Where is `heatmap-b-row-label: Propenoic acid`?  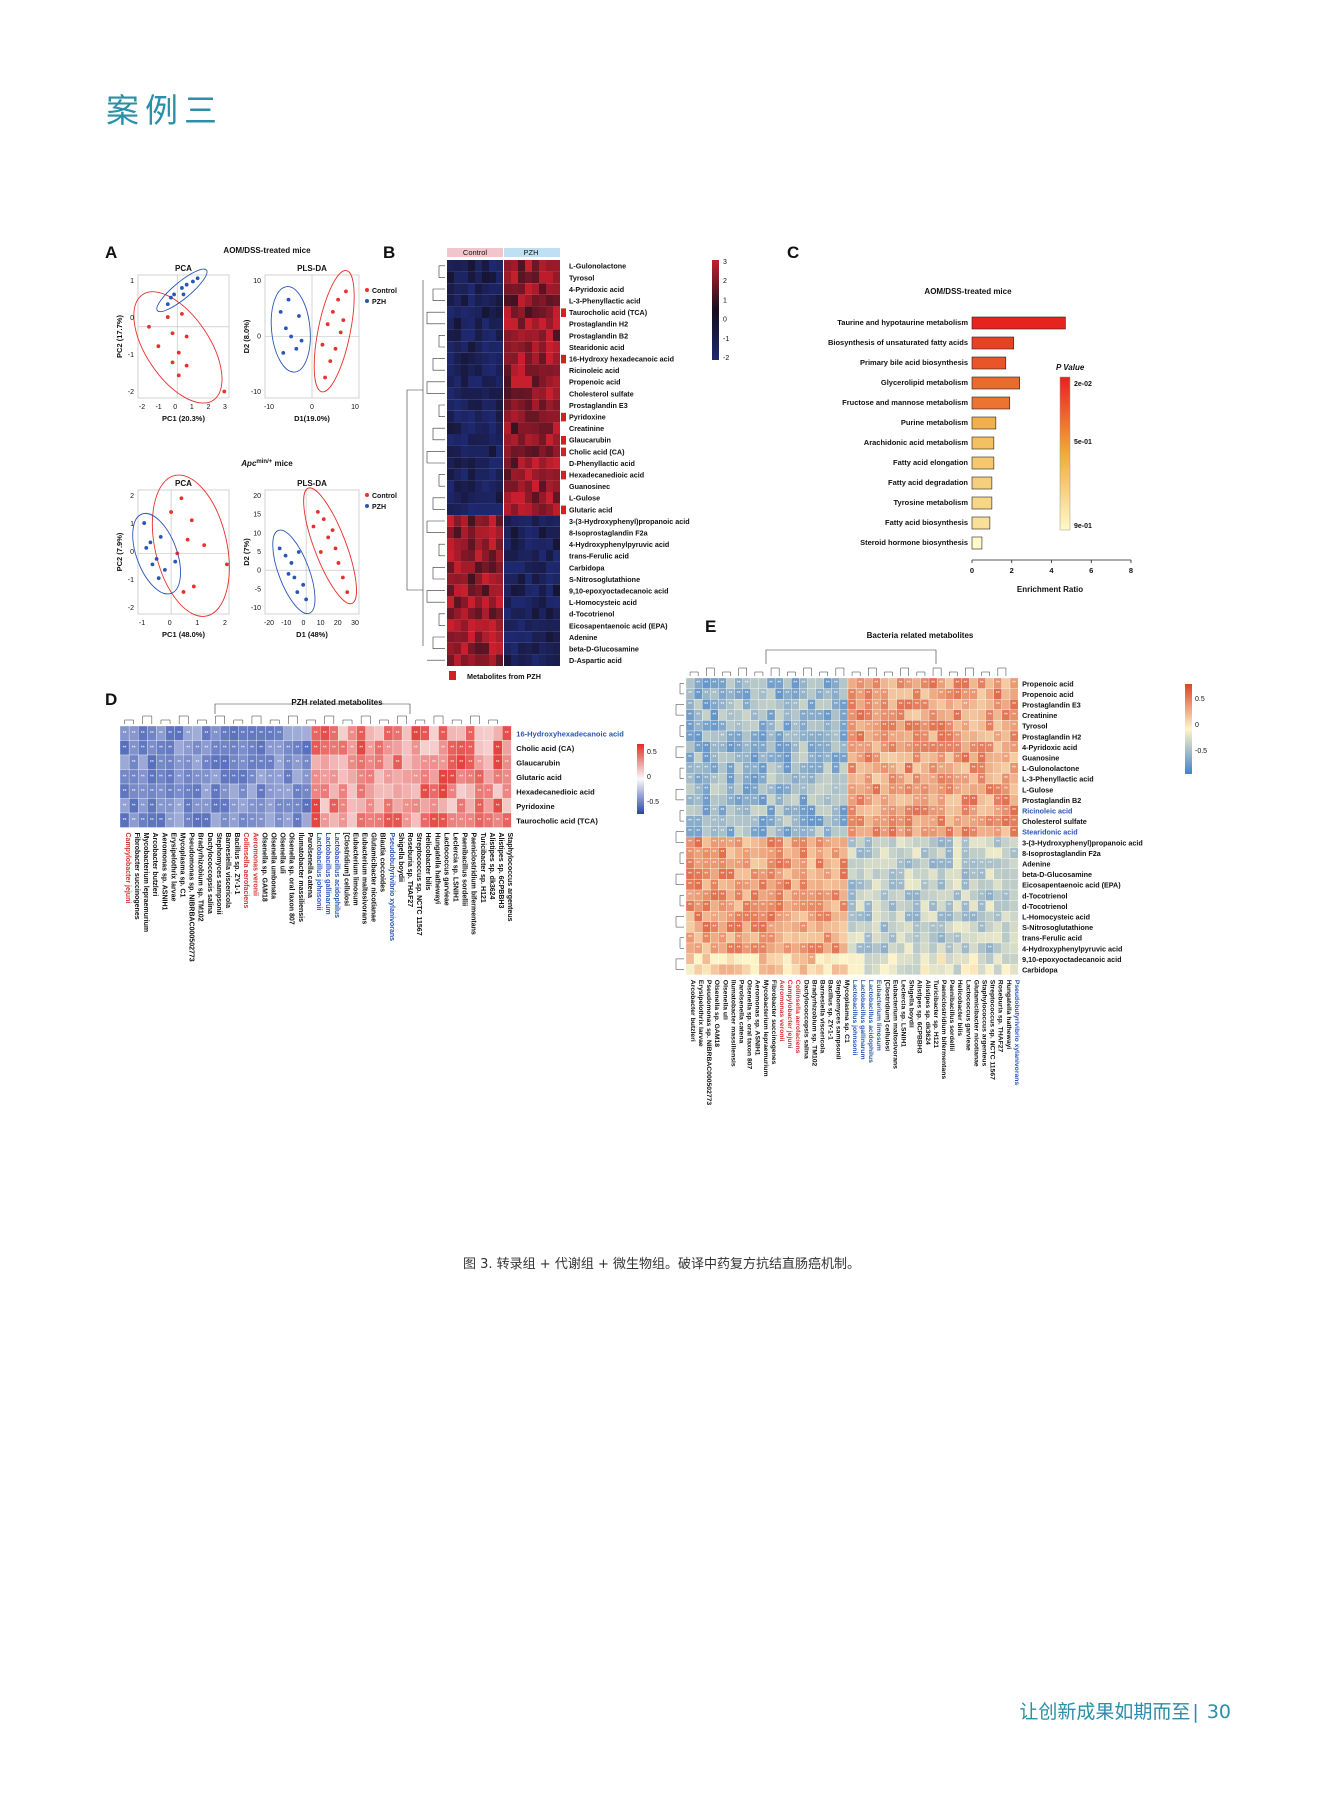 heatmap-b-row-label: Propenoic acid is located at coordinates (595, 382).